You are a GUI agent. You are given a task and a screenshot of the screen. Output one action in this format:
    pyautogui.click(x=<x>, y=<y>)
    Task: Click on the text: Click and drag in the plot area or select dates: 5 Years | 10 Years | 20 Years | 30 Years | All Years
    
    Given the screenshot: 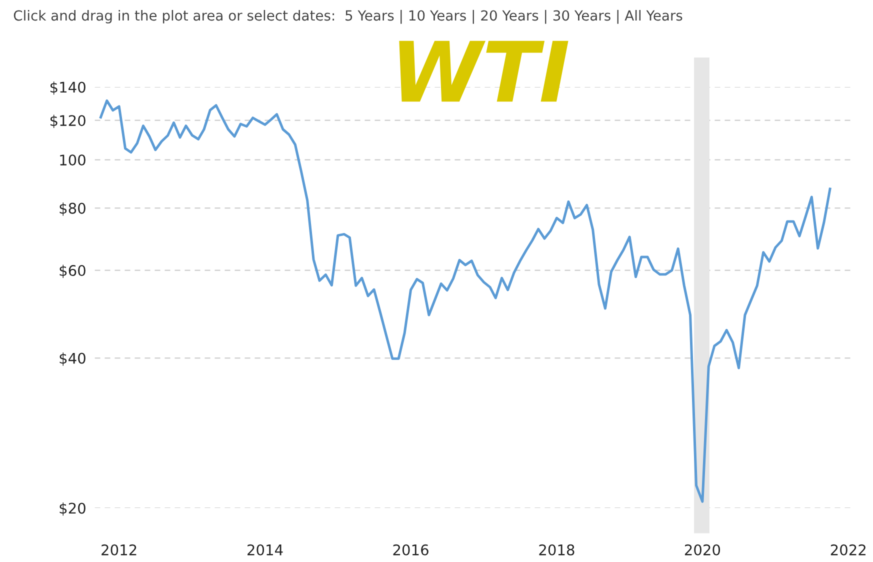 What is the action you would take?
    pyautogui.click(x=348, y=17)
    